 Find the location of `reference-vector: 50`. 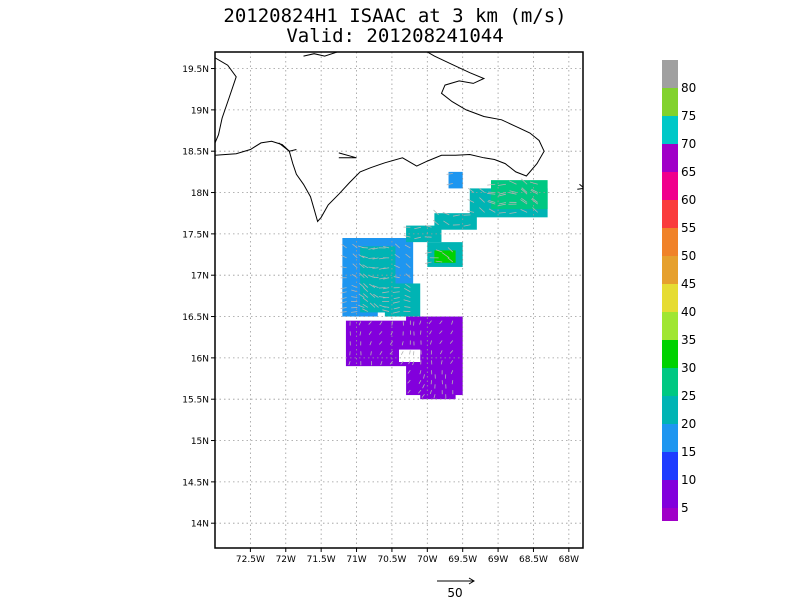

reference-vector: 50 is located at coordinates (456, 588).